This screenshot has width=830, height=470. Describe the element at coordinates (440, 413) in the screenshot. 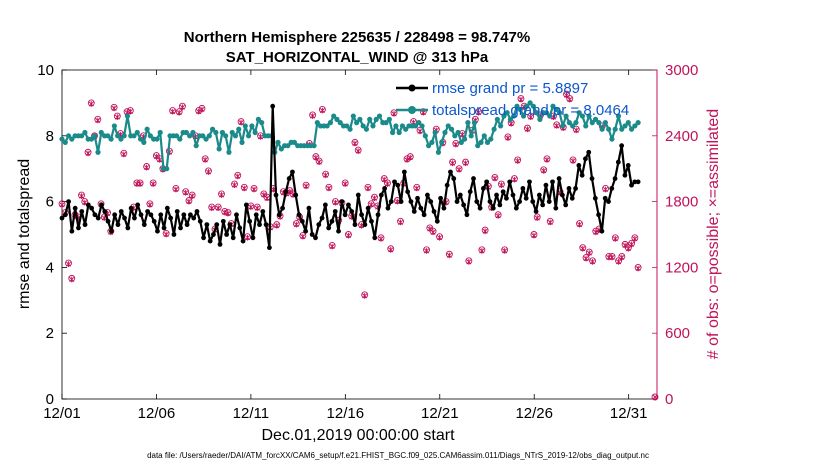

I see `x-tick-label: 12/21` at that location.